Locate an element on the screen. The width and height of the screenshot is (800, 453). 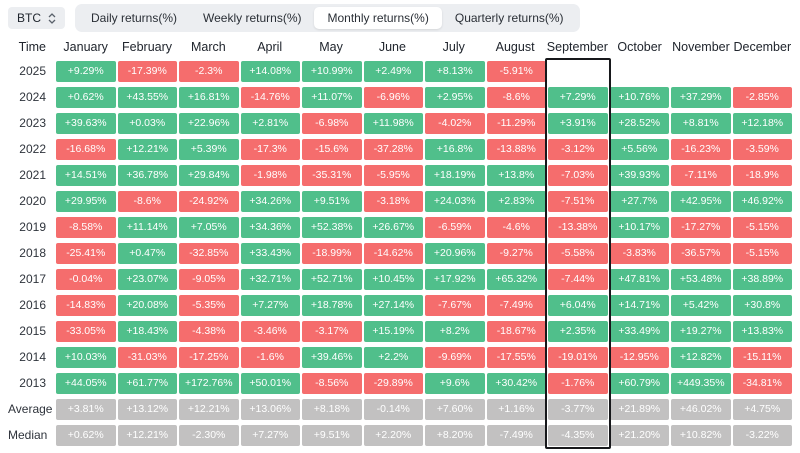
return-cell: +37.29% is located at coordinates (701, 97).